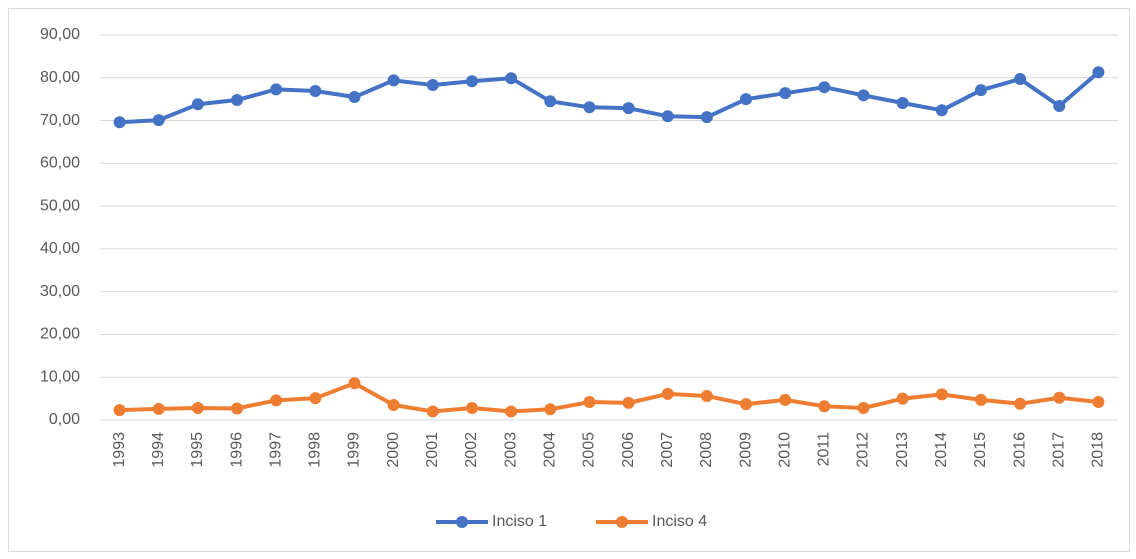  What do you see at coordinates (784, 450) in the screenshot?
I see `x-tick-label: 2010` at bounding box center [784, 450].